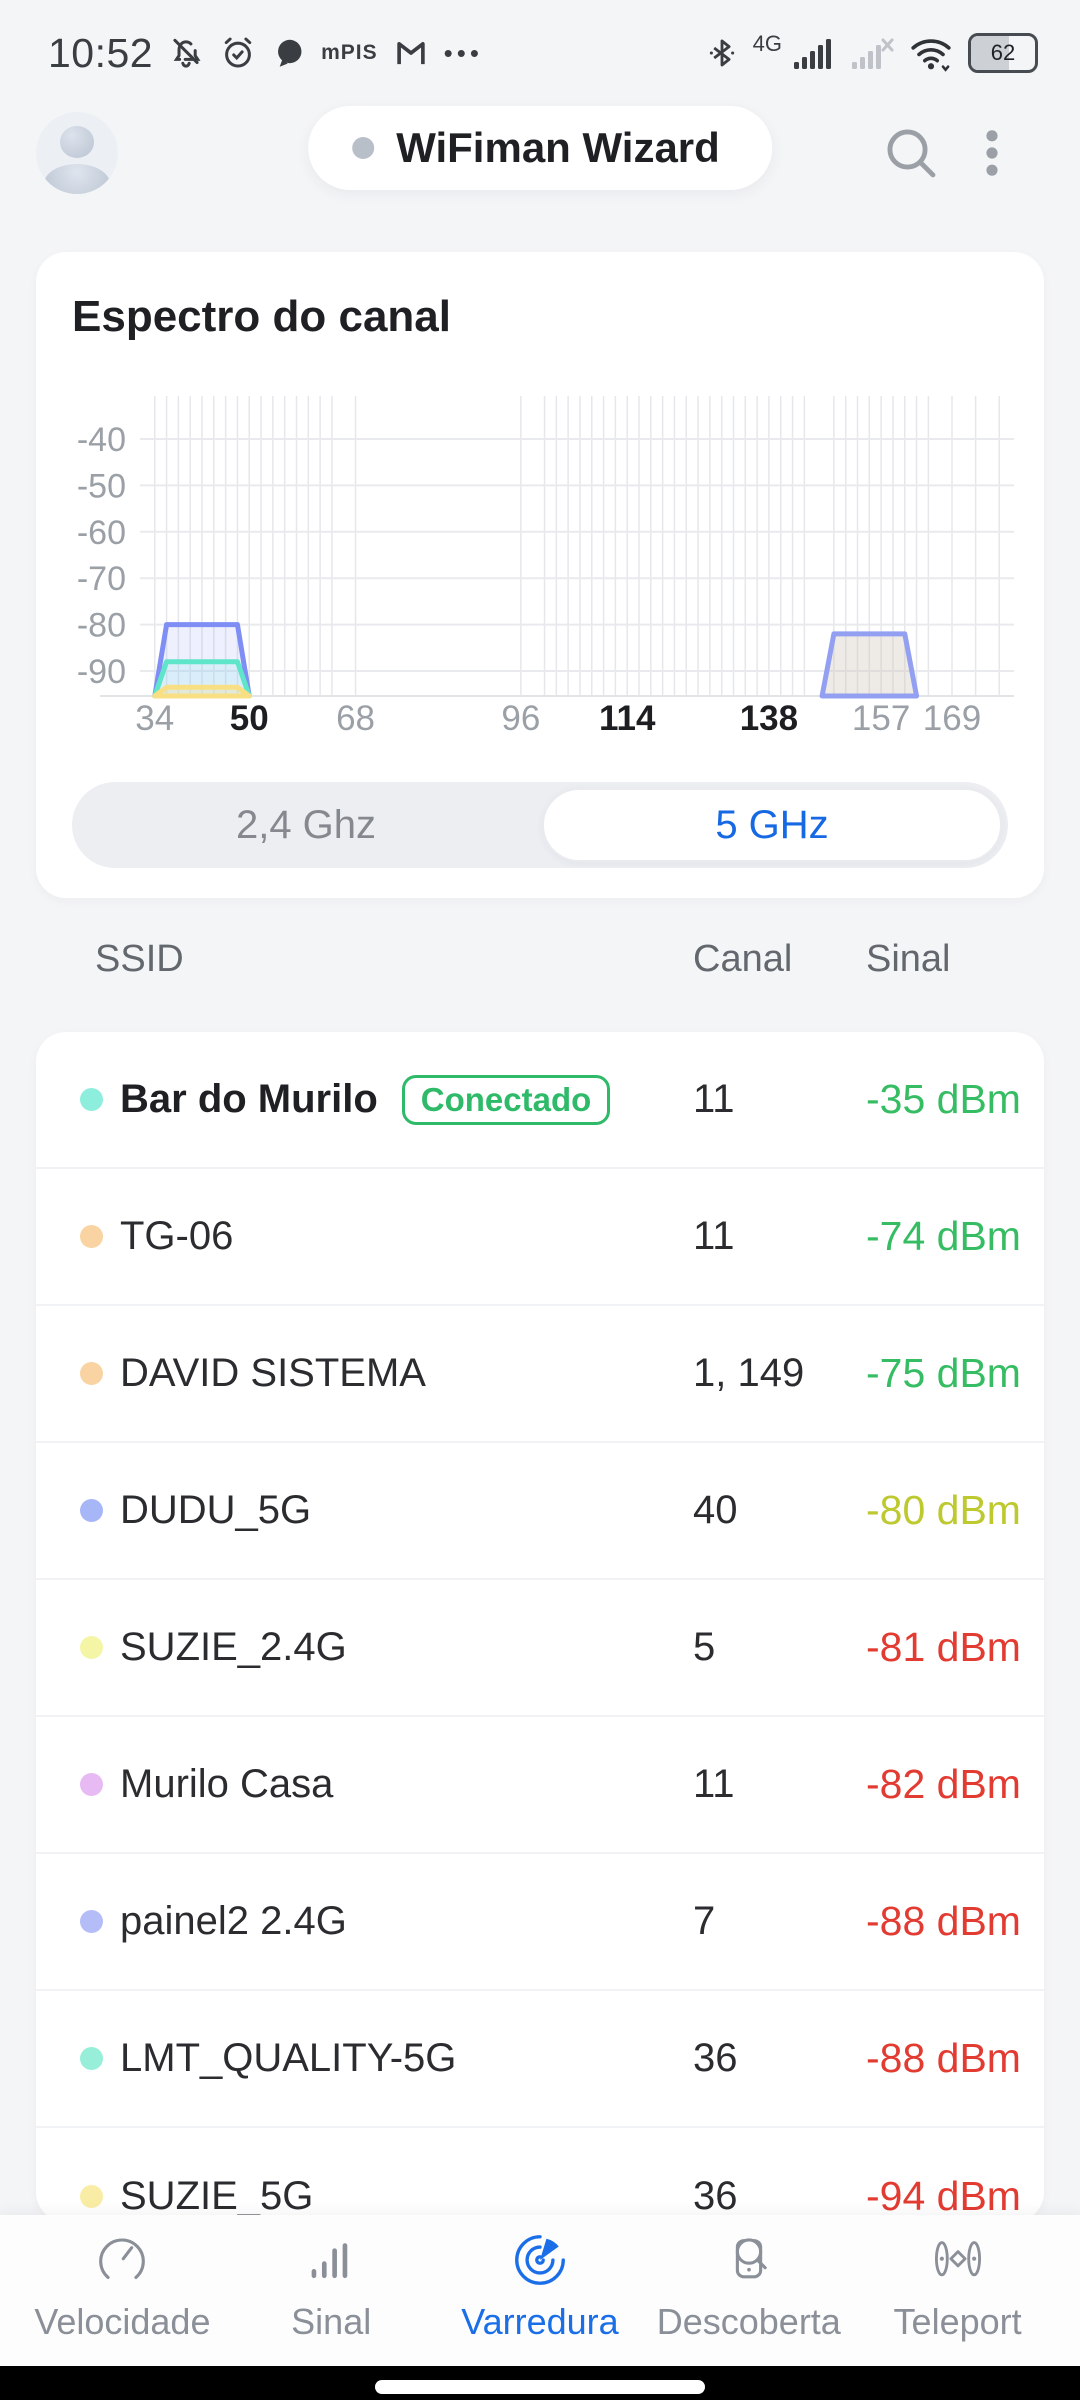 The width and height of the screenshot is (1080, 2400). What do you see at coordinates (540, 2059) in the screenshot?
I see `table-row: LMT_QUALITY-5G 36 -88 dBm` at bounding box center [540, 2059].